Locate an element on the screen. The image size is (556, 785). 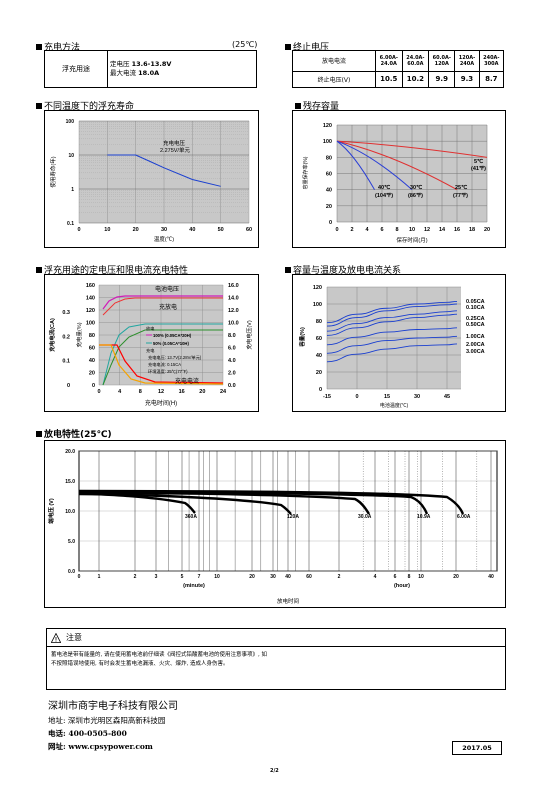
x-tick-minute: 40 is located at coordinates (288, 577).